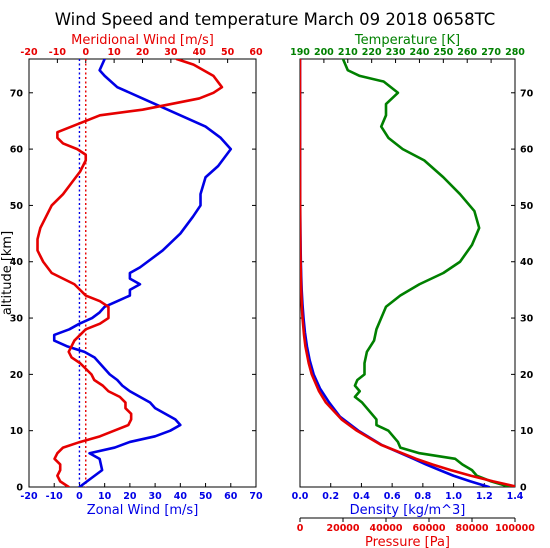 The height and width of the screenshot is (548, 550). I want to click on top-x-tick-label: 200, so click(324, 52).